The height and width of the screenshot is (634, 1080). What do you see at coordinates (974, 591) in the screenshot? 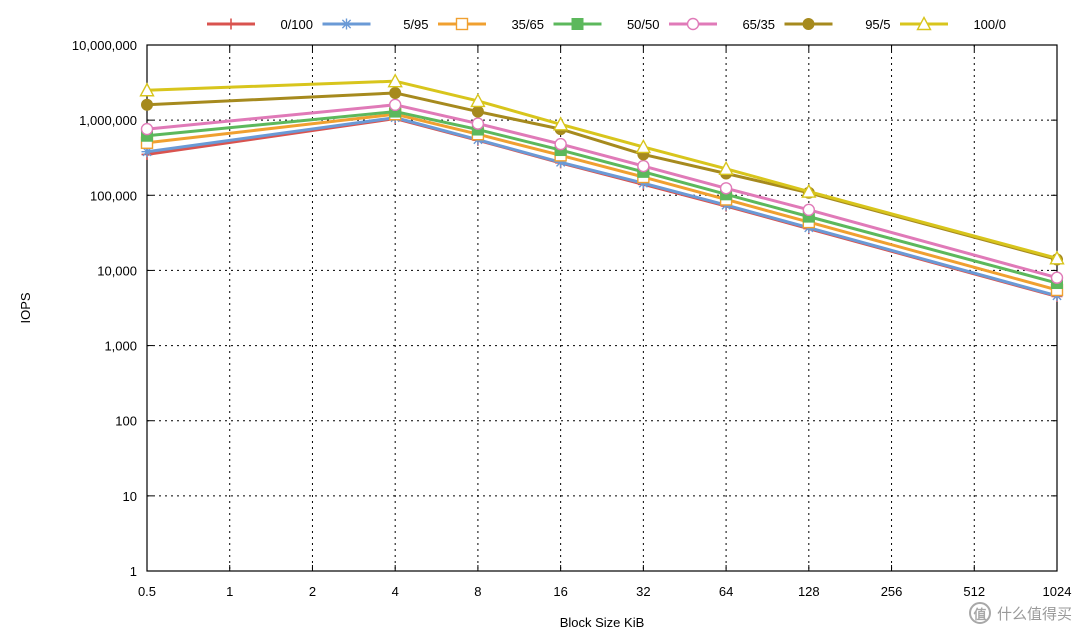
I see `x-tick-label: 512` at bounding box center [974, 591].